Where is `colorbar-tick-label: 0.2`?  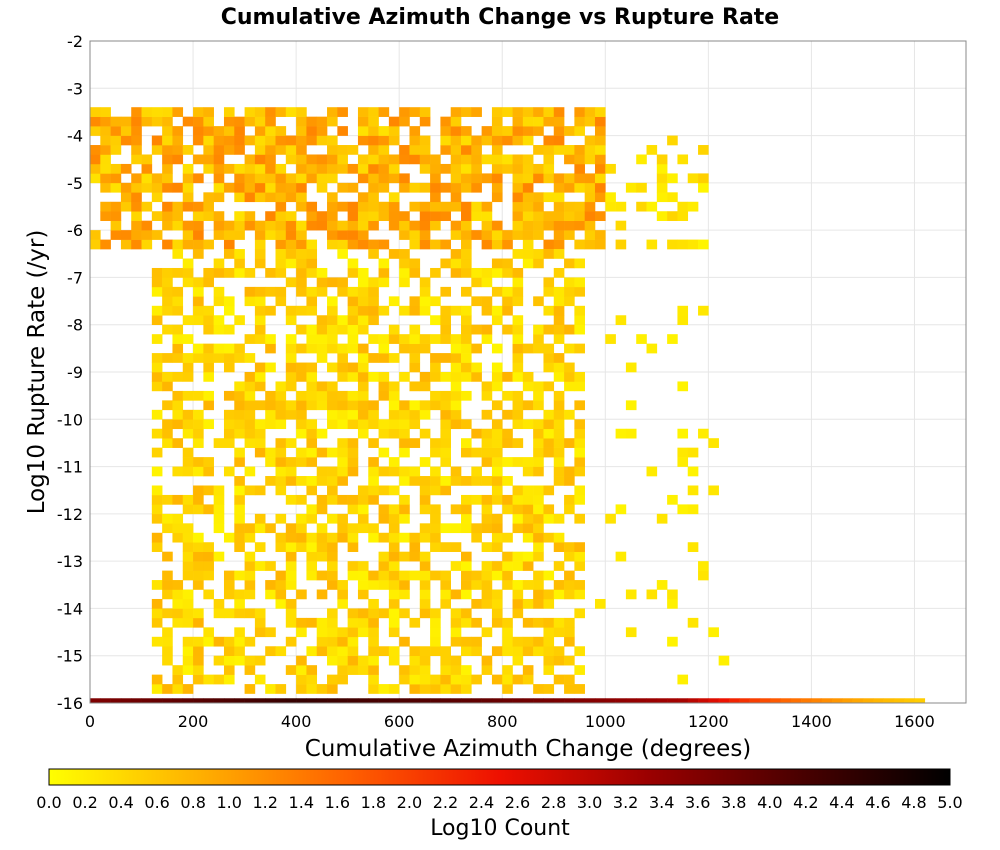
colorbar-tick-label: 0.2 is located at coordinates (84, 802).